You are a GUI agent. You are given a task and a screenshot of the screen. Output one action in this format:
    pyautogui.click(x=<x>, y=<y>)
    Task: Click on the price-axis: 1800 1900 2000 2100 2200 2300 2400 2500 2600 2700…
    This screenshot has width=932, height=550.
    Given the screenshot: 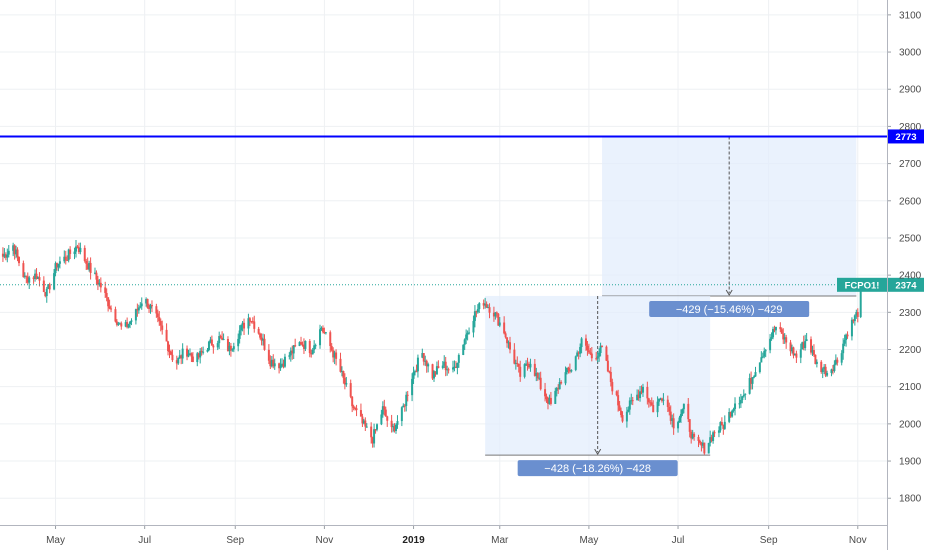 What is the action you would take?
    pyautogui.click(x=904, y=275)
    